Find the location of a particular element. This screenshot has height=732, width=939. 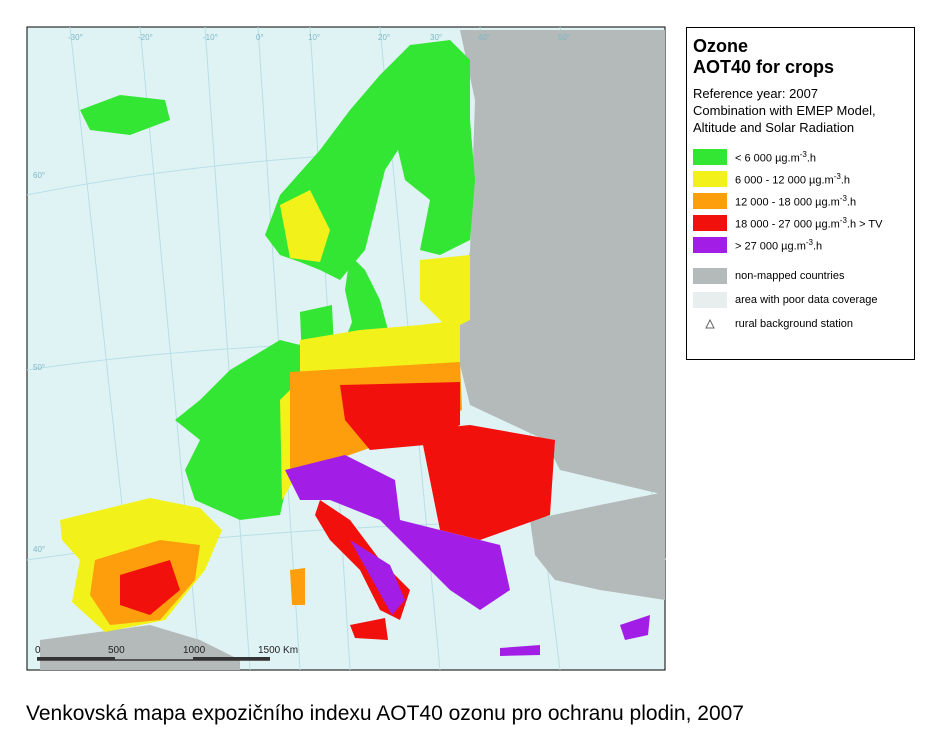

graticule-label: 0° is located at coordinates (260, 37).